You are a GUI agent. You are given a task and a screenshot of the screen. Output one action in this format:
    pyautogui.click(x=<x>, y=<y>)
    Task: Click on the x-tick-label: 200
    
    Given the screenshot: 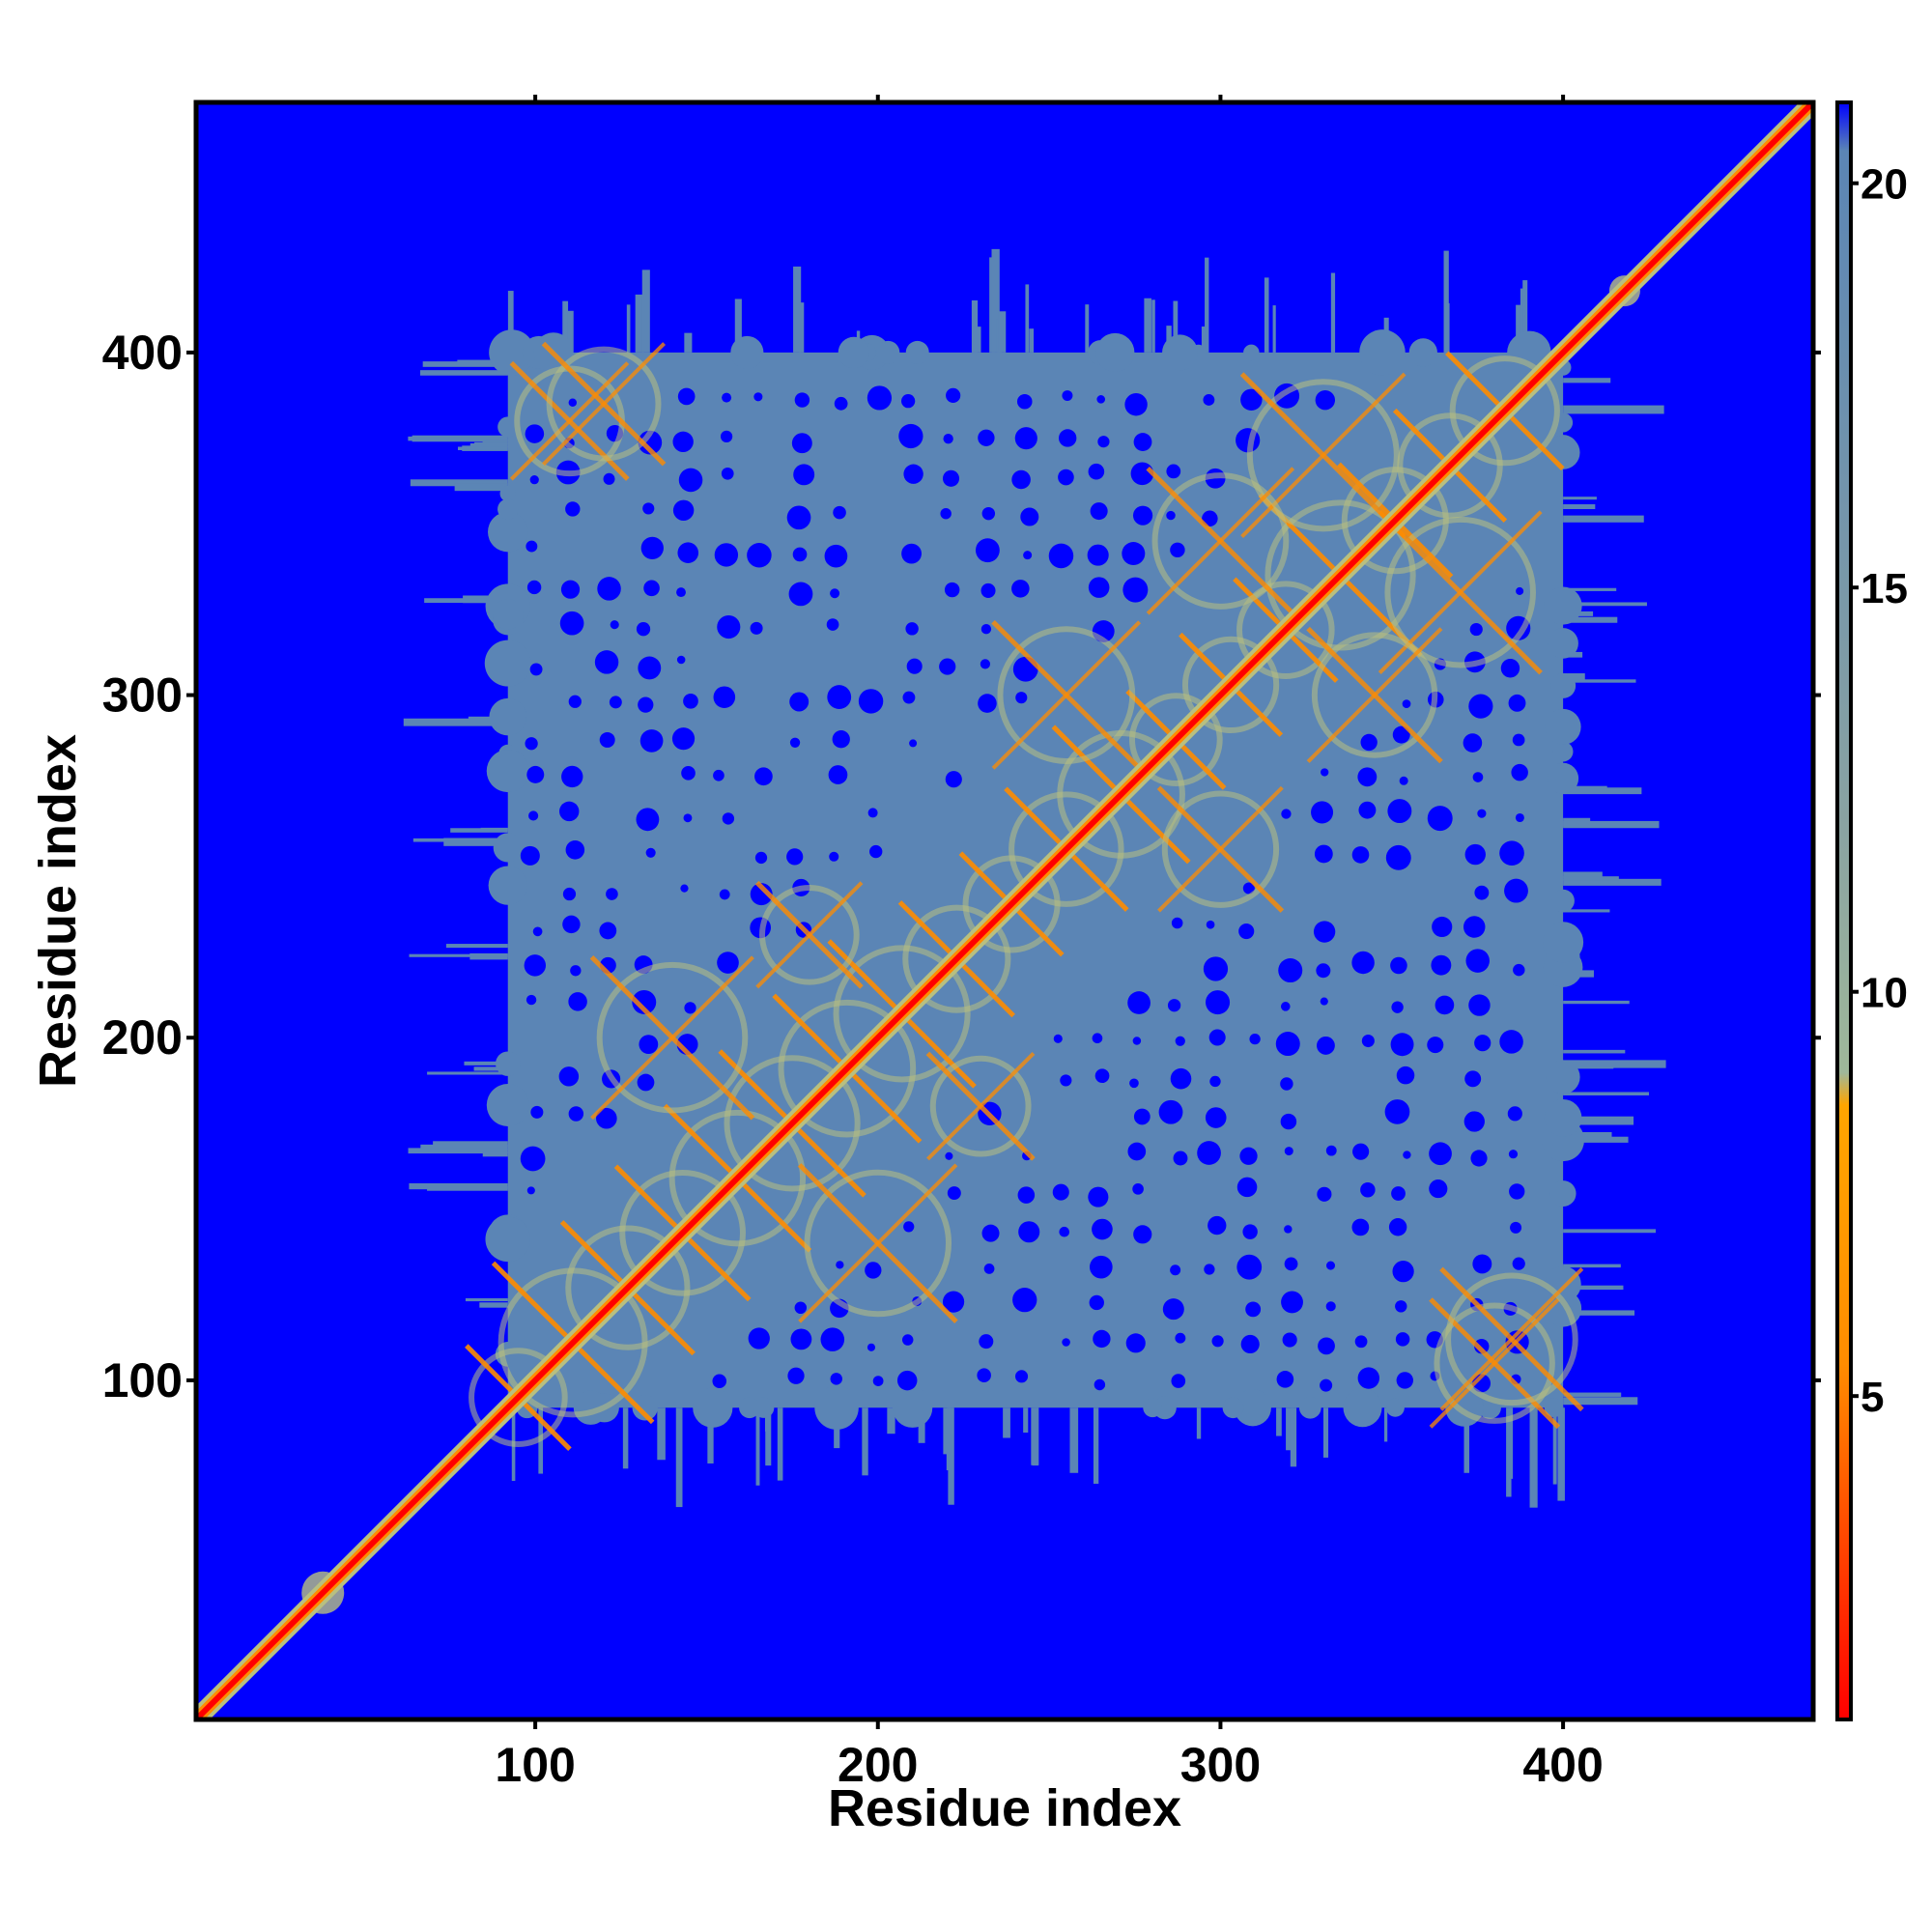 What is the action you would take?
    pyautogui.click(x=878, y=1765)
    